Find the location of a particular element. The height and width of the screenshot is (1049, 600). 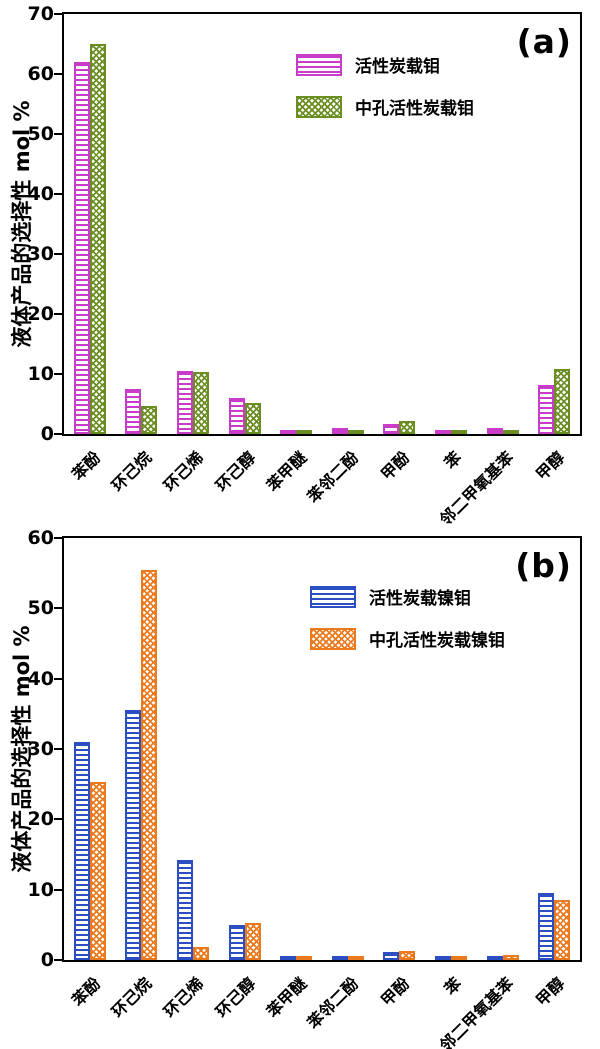

legend: 活性炭载钼中孔活性炭载钼 is located at coordinates (385, 94).